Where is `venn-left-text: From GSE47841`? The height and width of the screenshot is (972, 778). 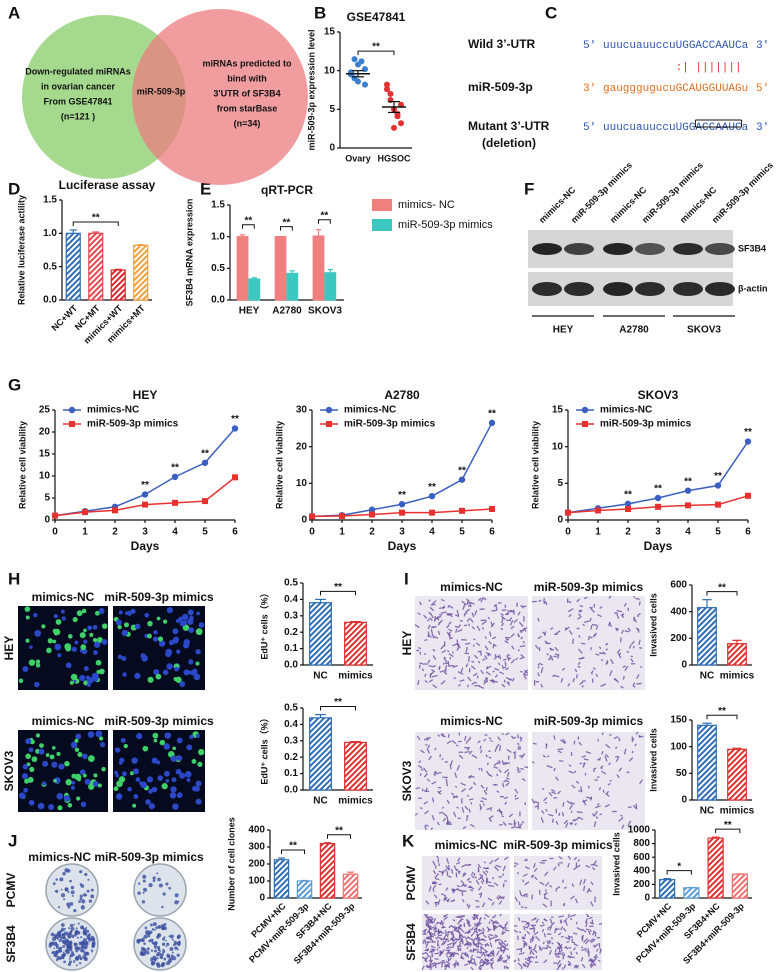
venn-left-text: From GSE47841 is located at coordinates (77, 101).